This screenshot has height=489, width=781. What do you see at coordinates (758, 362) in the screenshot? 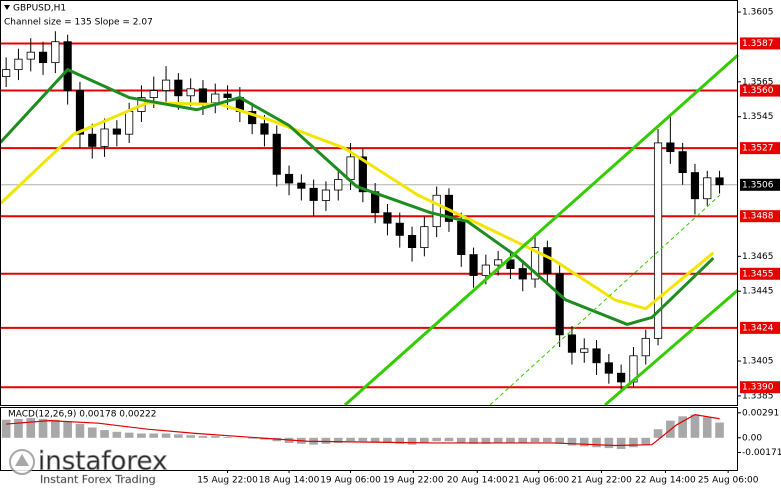
I see `y-tick-label: 1.3405` at bounding box center [758, 362].